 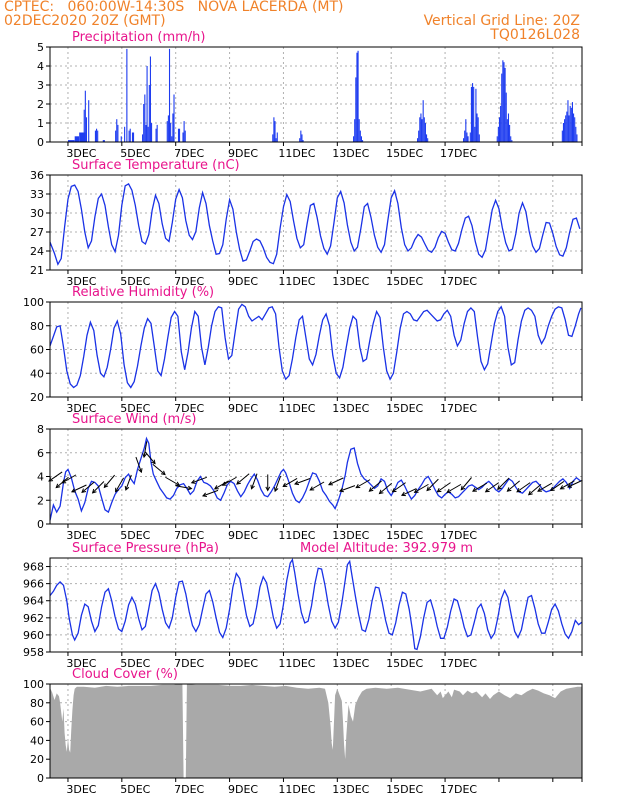 What do you see at coordinates (40, 85) in the screenshot?
I see `y-tick-label: 3` at bounding box center [40, 85].